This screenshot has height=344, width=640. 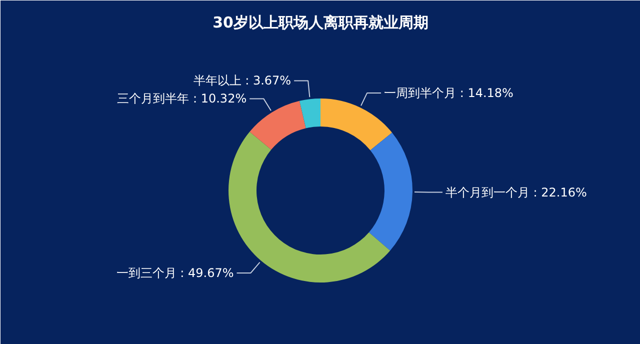 I want to click on slice-label: 三个月到半年 : 10.32%, so click(x=182, y=99).